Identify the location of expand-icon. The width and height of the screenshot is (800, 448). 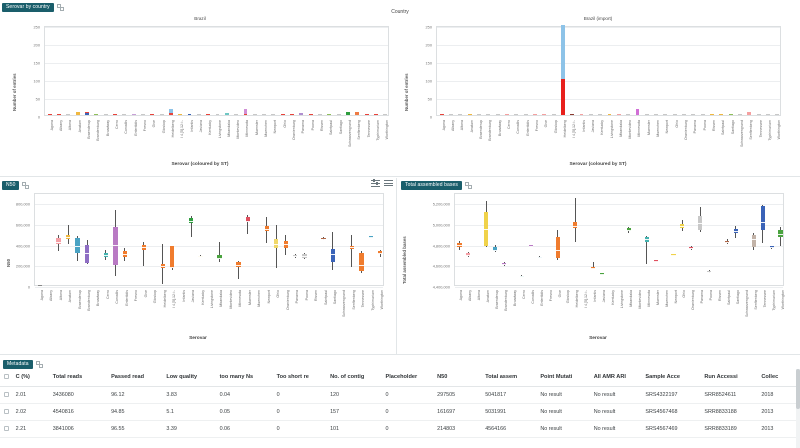
(60, 7).